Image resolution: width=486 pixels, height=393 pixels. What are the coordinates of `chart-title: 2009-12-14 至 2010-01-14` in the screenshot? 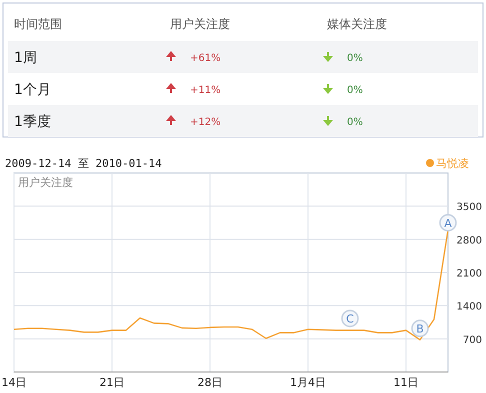 It's located at (83, 163).